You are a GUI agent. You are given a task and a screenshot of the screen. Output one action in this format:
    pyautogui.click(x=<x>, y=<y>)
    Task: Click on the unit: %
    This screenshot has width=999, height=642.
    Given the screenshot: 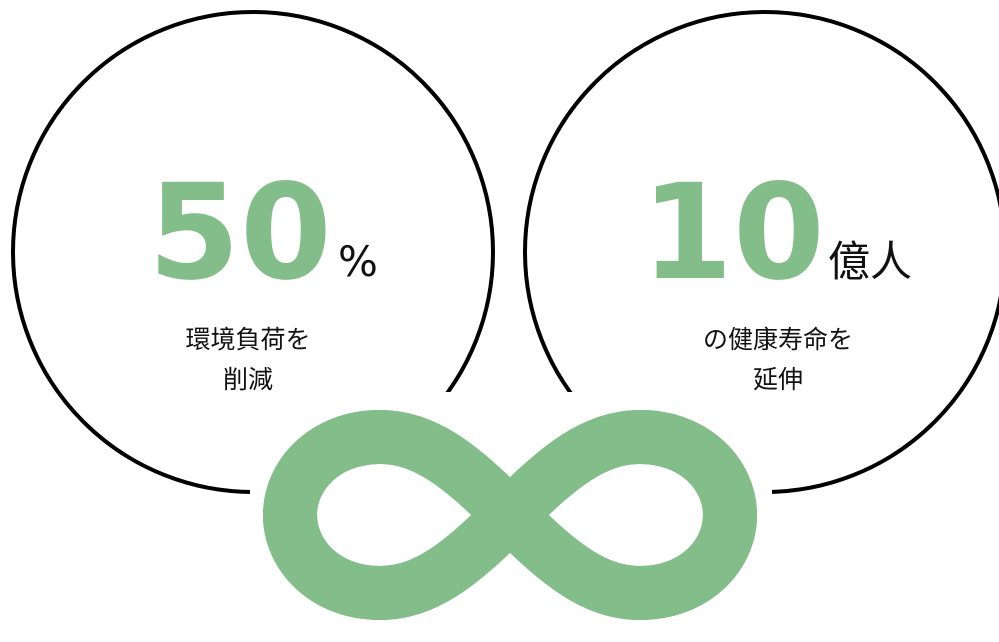 What is the action you would take?
    pyautogui.click(x=358, y=261)
    